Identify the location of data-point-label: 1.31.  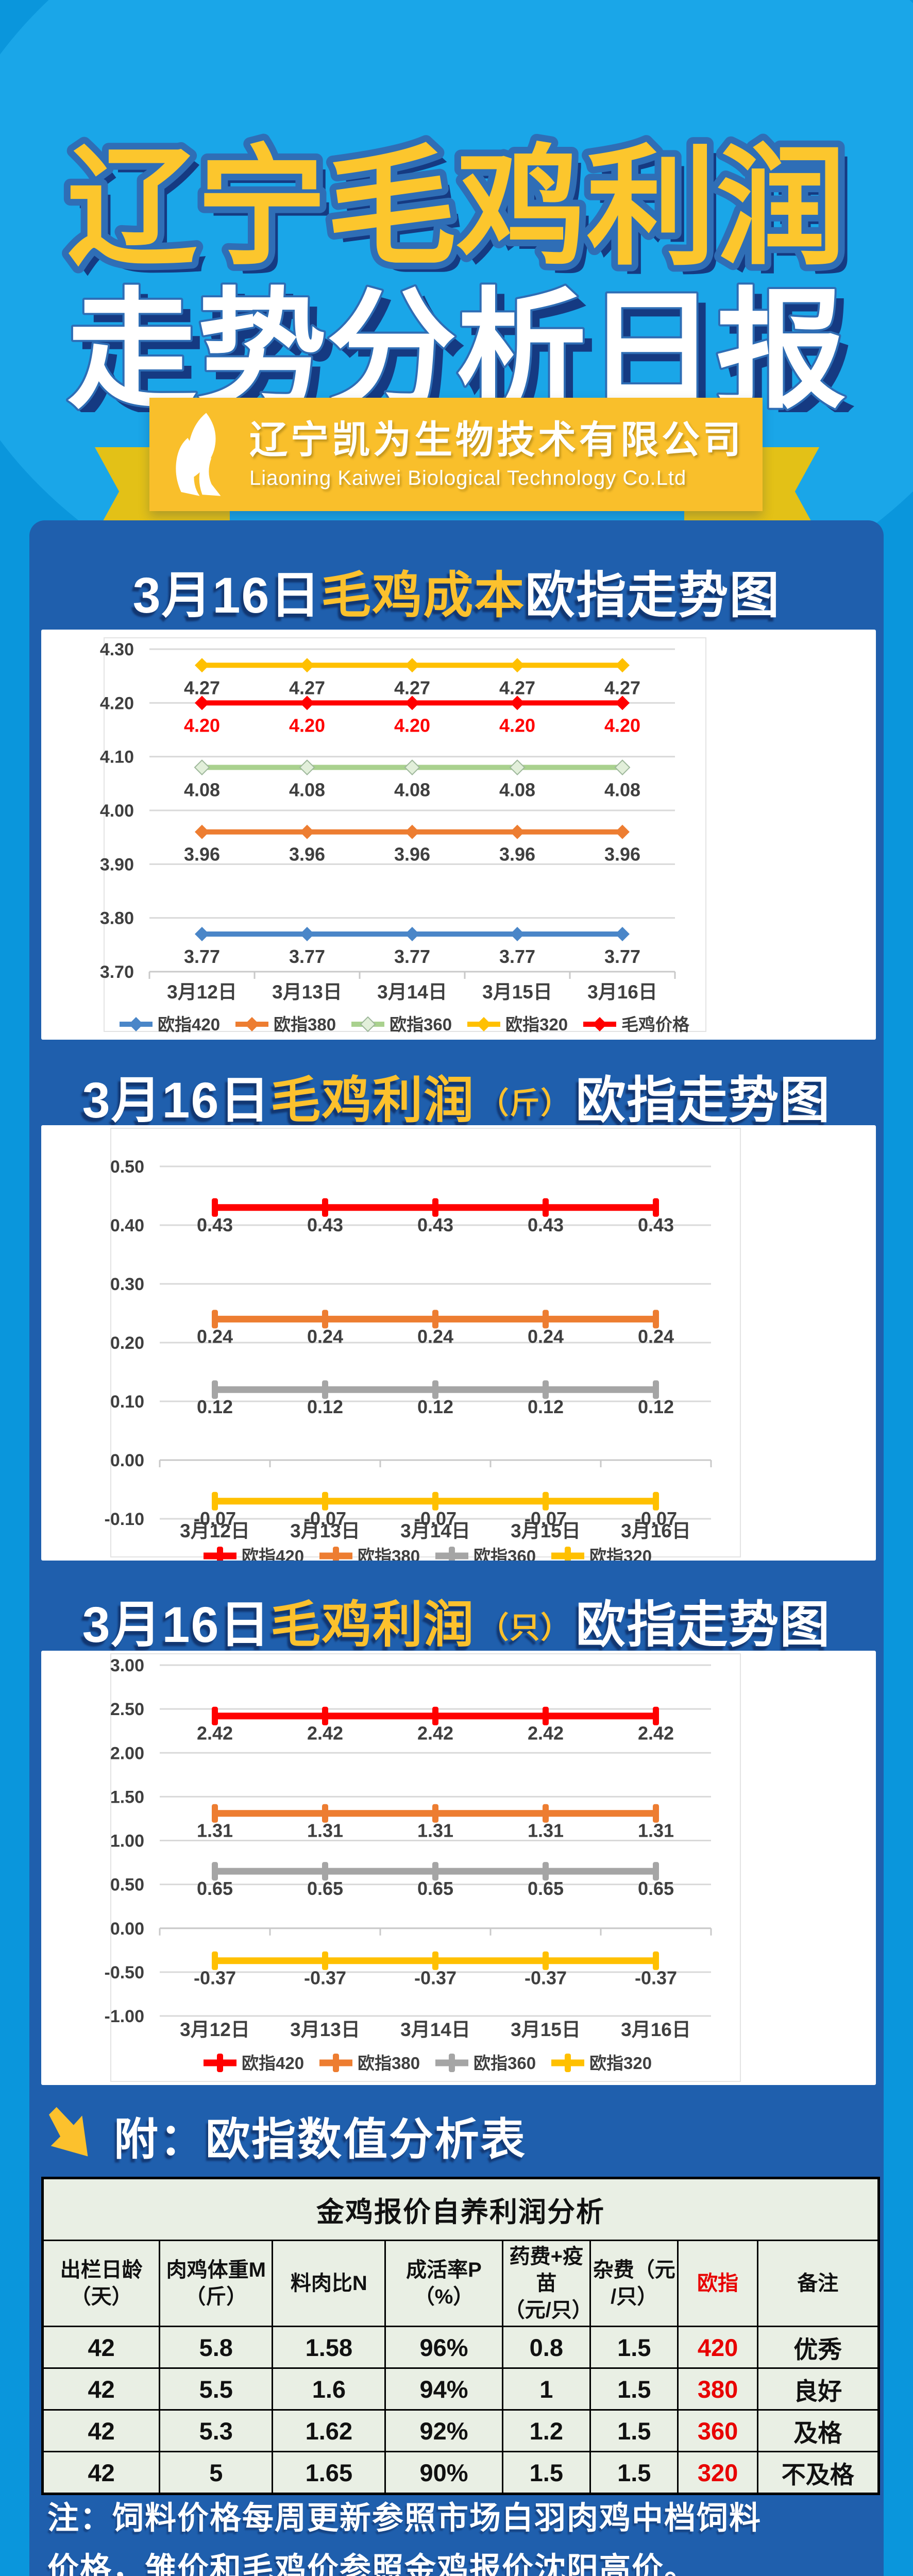
(656, 1830).